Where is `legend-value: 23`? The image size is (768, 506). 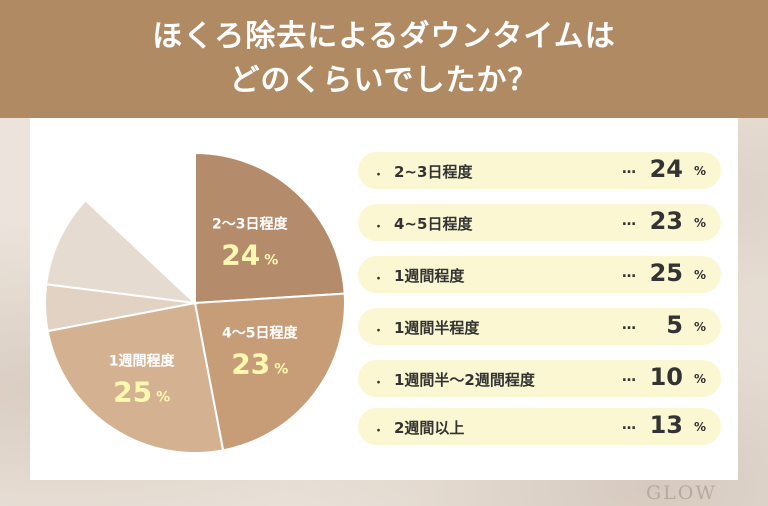 legend-value: 23 is located at coordinates (666, 221).